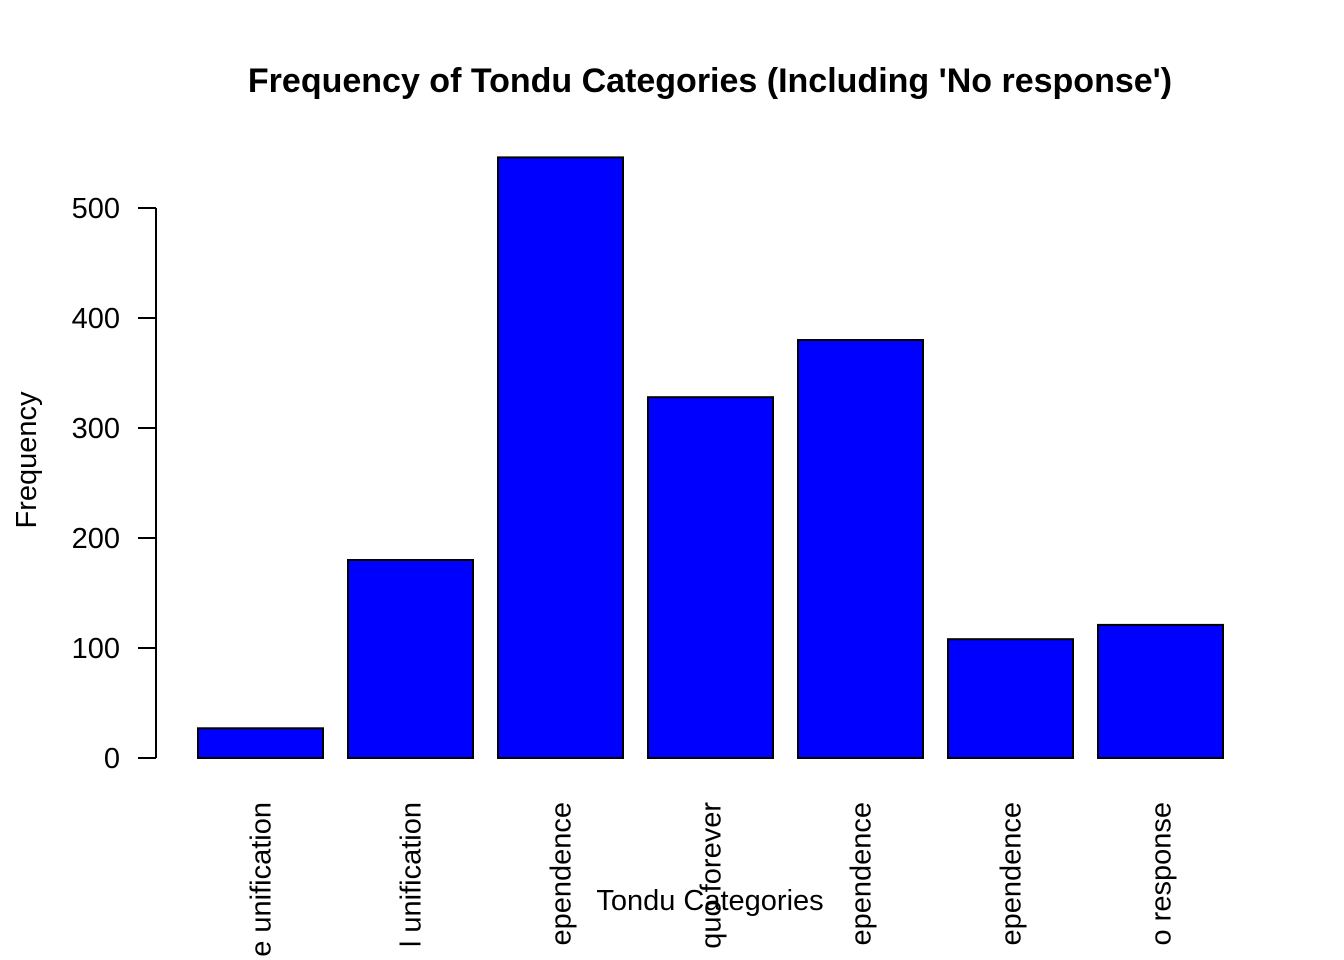 Image resolution: width=1344 pixels, height=960 pixels. I want to click on x-tick-label: e unification, so click(262, 879).